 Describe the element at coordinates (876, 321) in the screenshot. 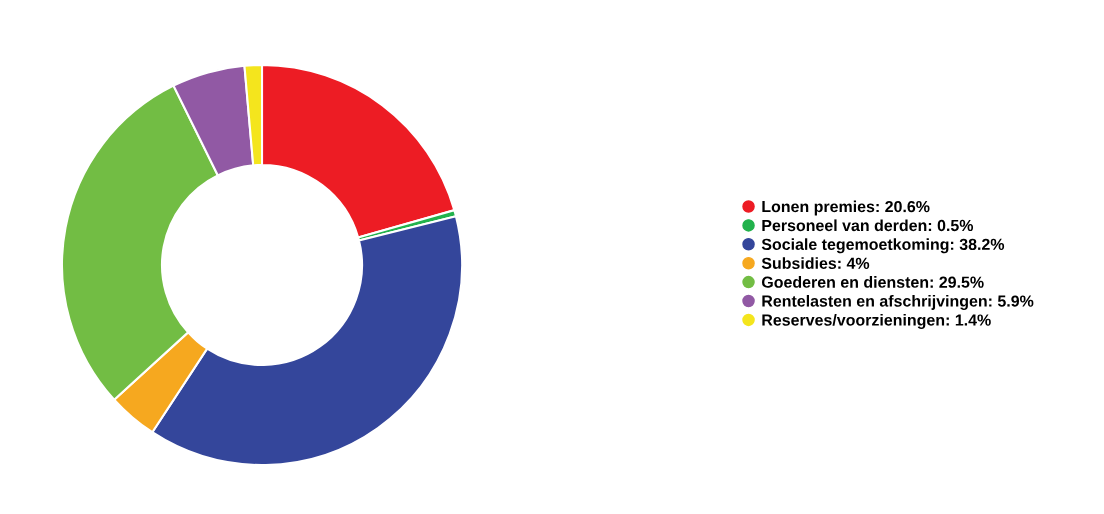

I see `legend-label: Reserves/voorzieningen: 1.4%` at that location.